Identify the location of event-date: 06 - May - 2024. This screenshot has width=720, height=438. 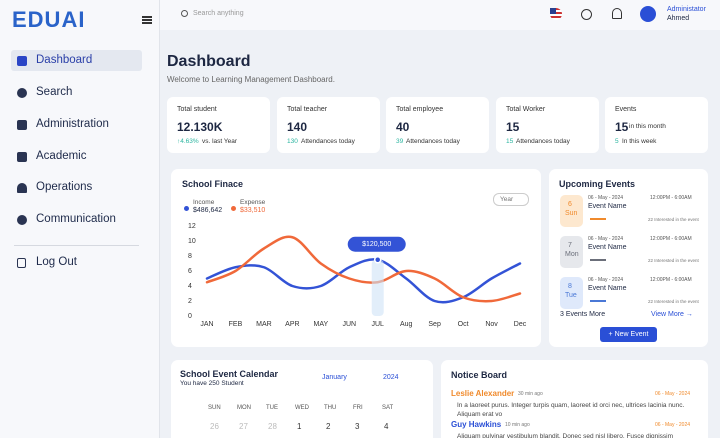
(606, 198).